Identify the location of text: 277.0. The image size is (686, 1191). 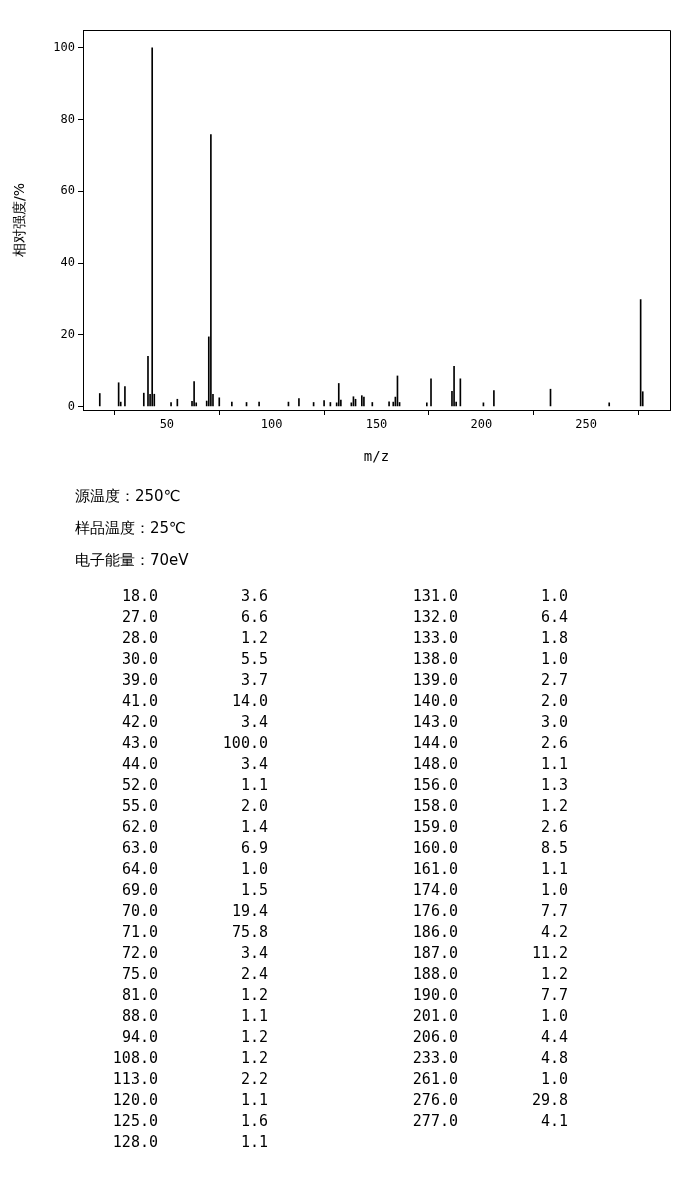
(434, 1120).